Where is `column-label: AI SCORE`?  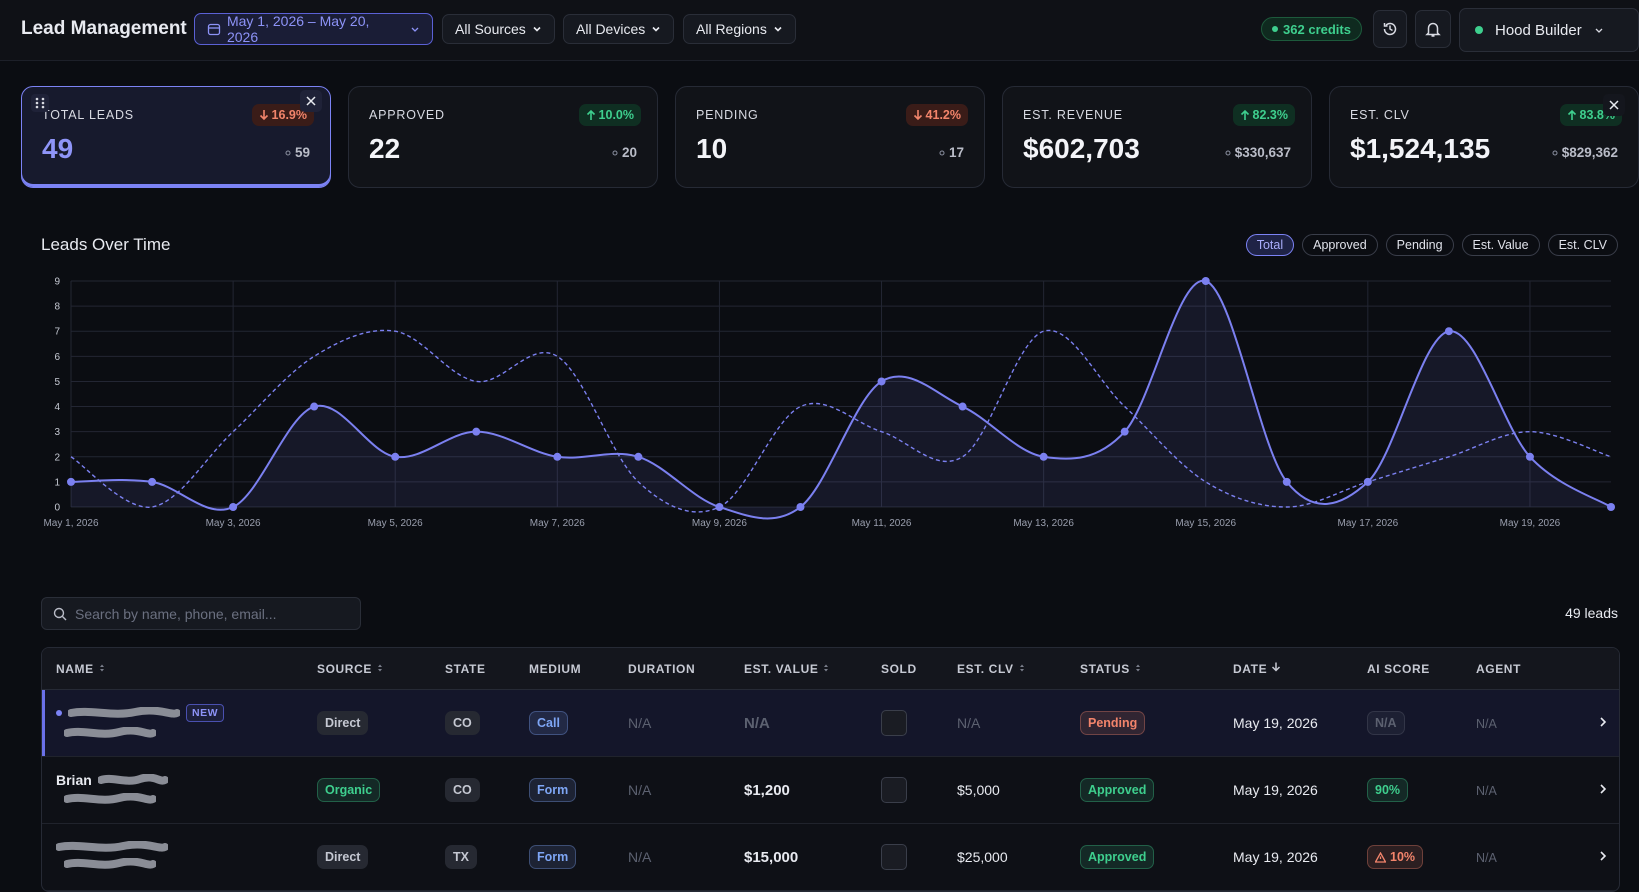
column-label: AI SCORE is located at coordinates (1398, 668).